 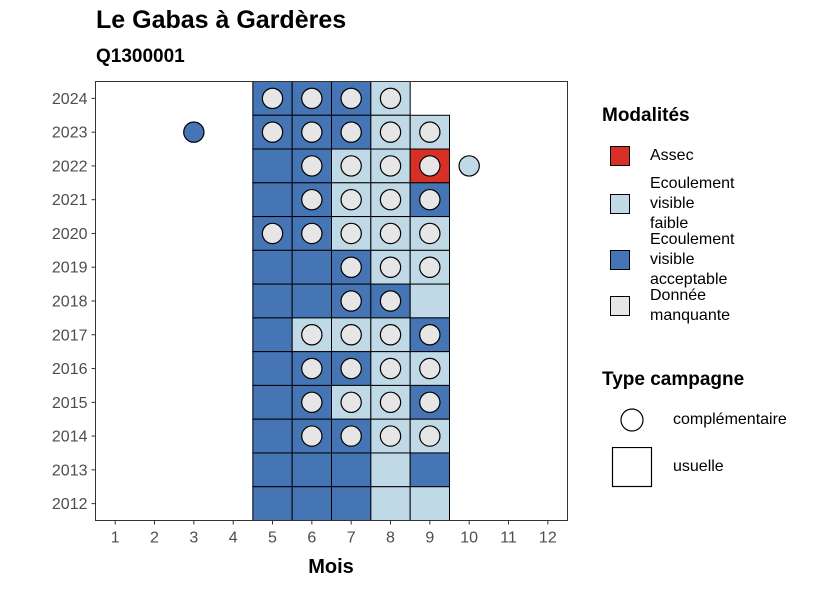 What do you see at coordinates (646, 115) in the screenshot?
I see `legend-modalites-title: Modalités` at bounding box center [646, 115].